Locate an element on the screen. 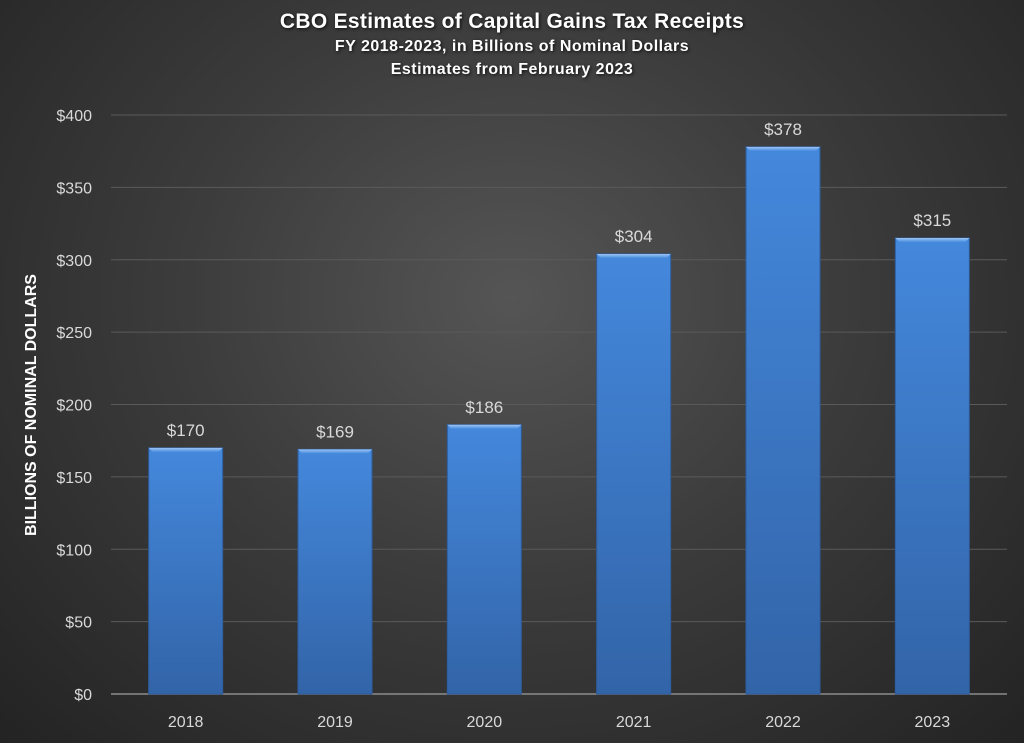  data-label: $304 is located at coordinates (634, 236).